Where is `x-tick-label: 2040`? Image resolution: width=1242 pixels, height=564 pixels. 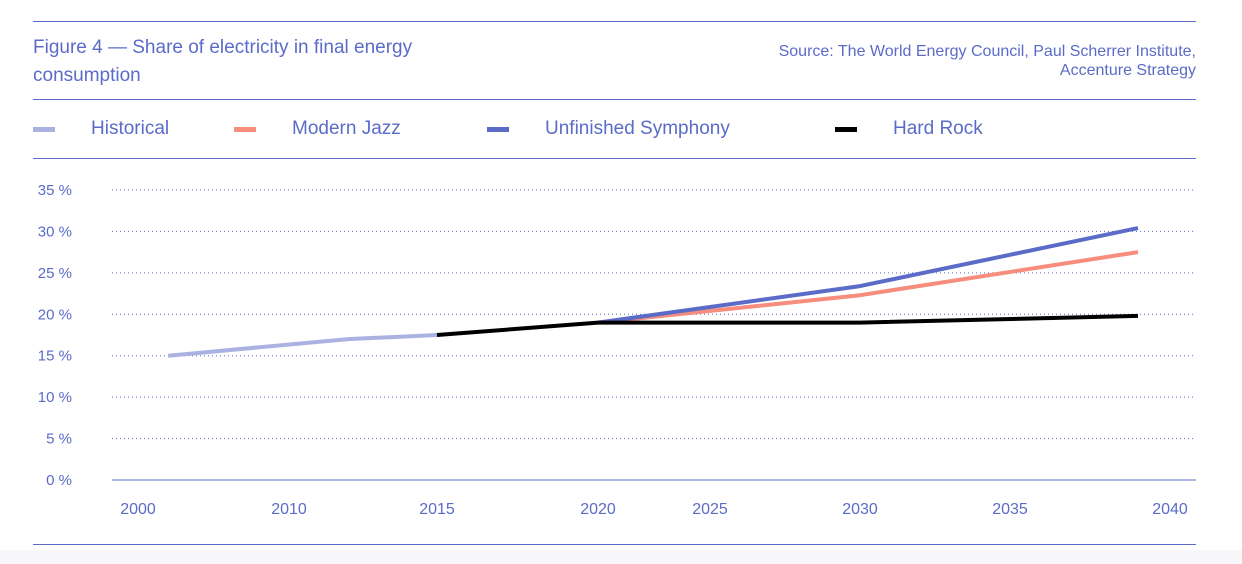
x-tick-label: 2040 is located at coordinates (1170, 509).